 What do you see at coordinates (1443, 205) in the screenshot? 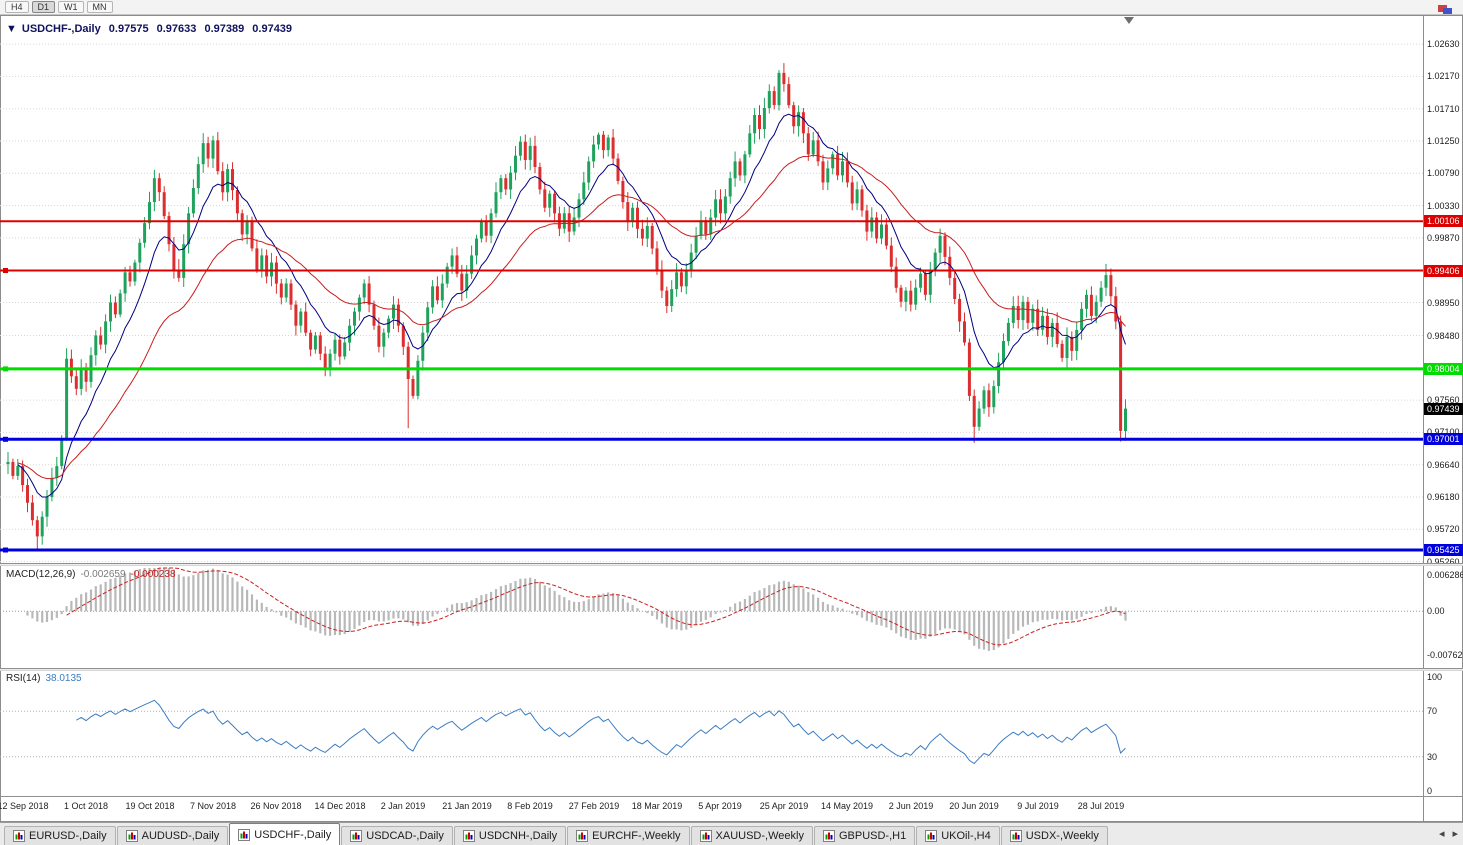
I see `price-scale-label: 1.00330` at bounding box center [1443, 205].